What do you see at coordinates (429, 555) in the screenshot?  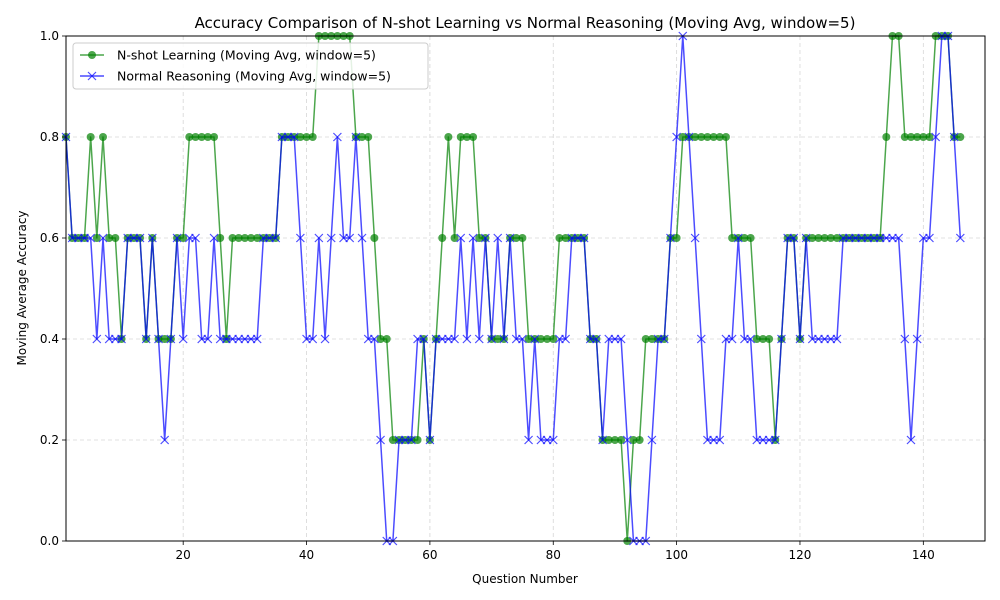 I see `x-tick-label: 60` at bounding box center [429, 555].